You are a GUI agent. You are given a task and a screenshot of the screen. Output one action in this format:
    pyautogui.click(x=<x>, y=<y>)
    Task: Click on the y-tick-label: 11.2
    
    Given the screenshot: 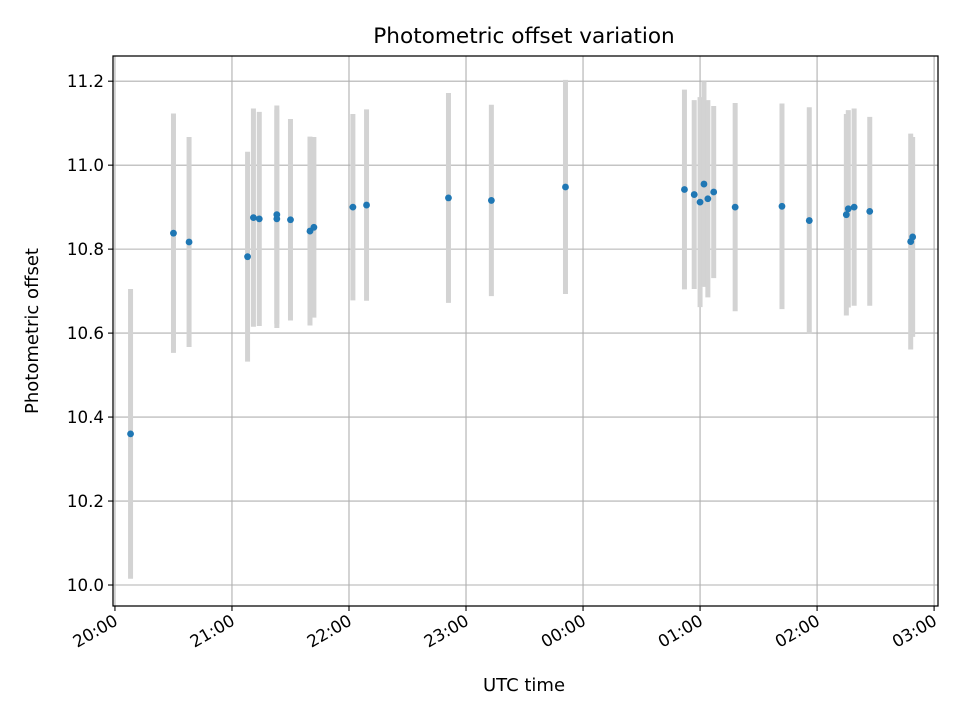 What is the action you would take?
    pyautogui.click(x=85, y=81)
    